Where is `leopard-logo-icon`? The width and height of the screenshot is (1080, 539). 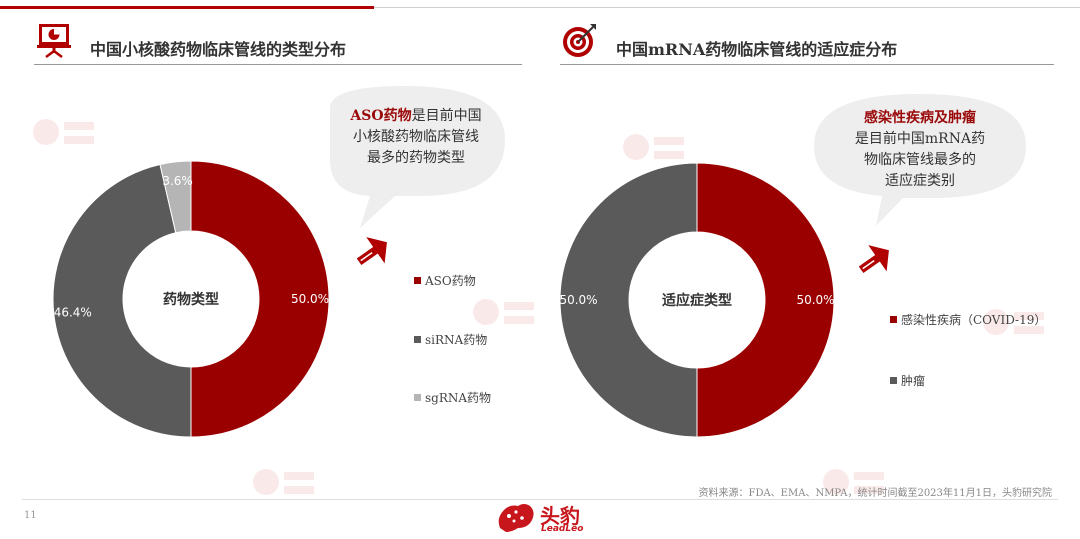 leopard-logo-icon is located at coordinates (516, 518).